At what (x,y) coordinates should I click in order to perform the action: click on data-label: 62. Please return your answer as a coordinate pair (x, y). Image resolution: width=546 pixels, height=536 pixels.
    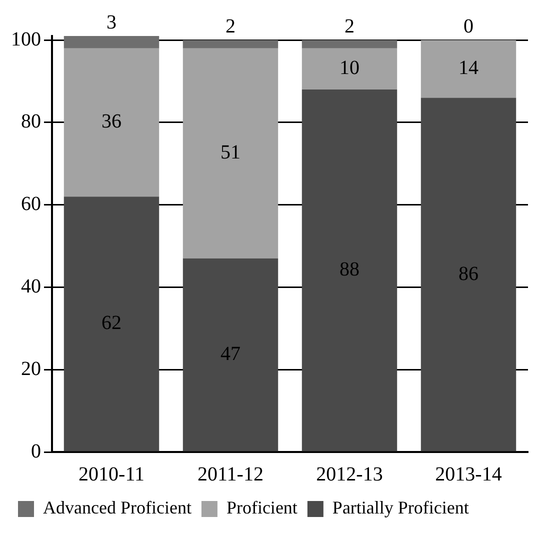
    Looking at the image, I should click on (112, 323).